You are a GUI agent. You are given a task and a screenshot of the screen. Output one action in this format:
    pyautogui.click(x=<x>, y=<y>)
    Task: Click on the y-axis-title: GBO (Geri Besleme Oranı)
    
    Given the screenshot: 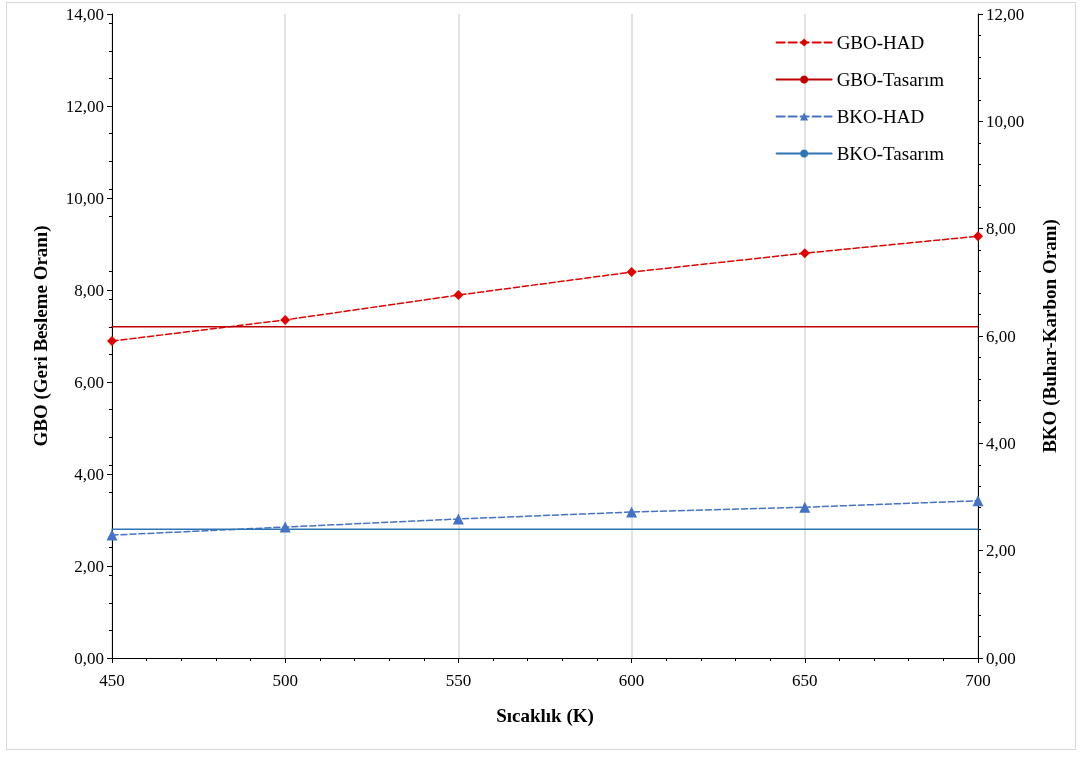 What is the action you would take?
    pyautogui.click(x=41, y=336)
    